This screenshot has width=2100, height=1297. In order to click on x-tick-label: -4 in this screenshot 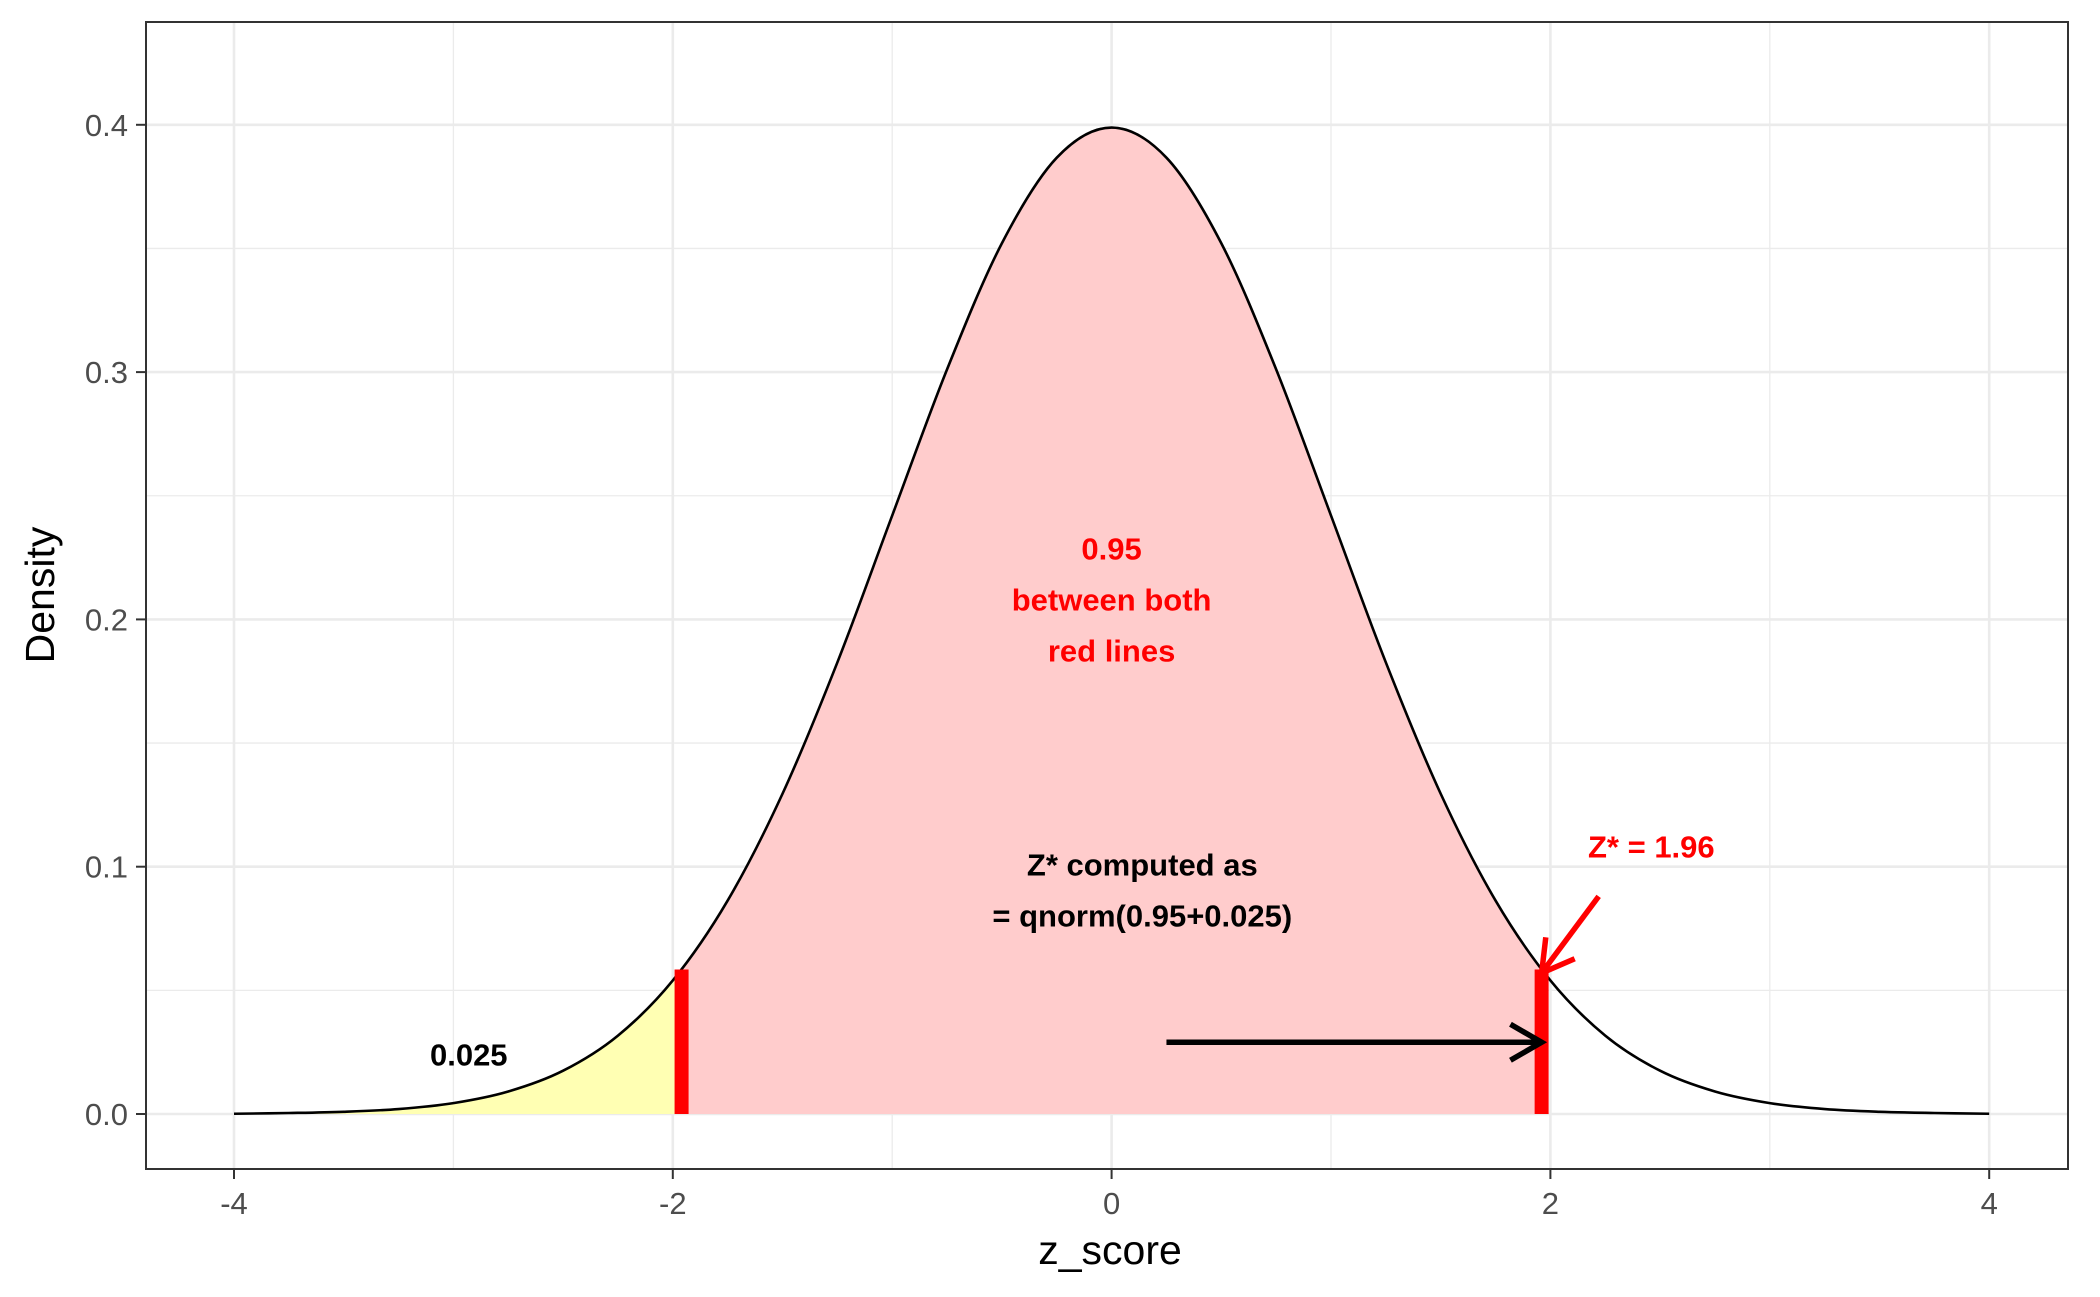, I will do `click(234, 1203)`.